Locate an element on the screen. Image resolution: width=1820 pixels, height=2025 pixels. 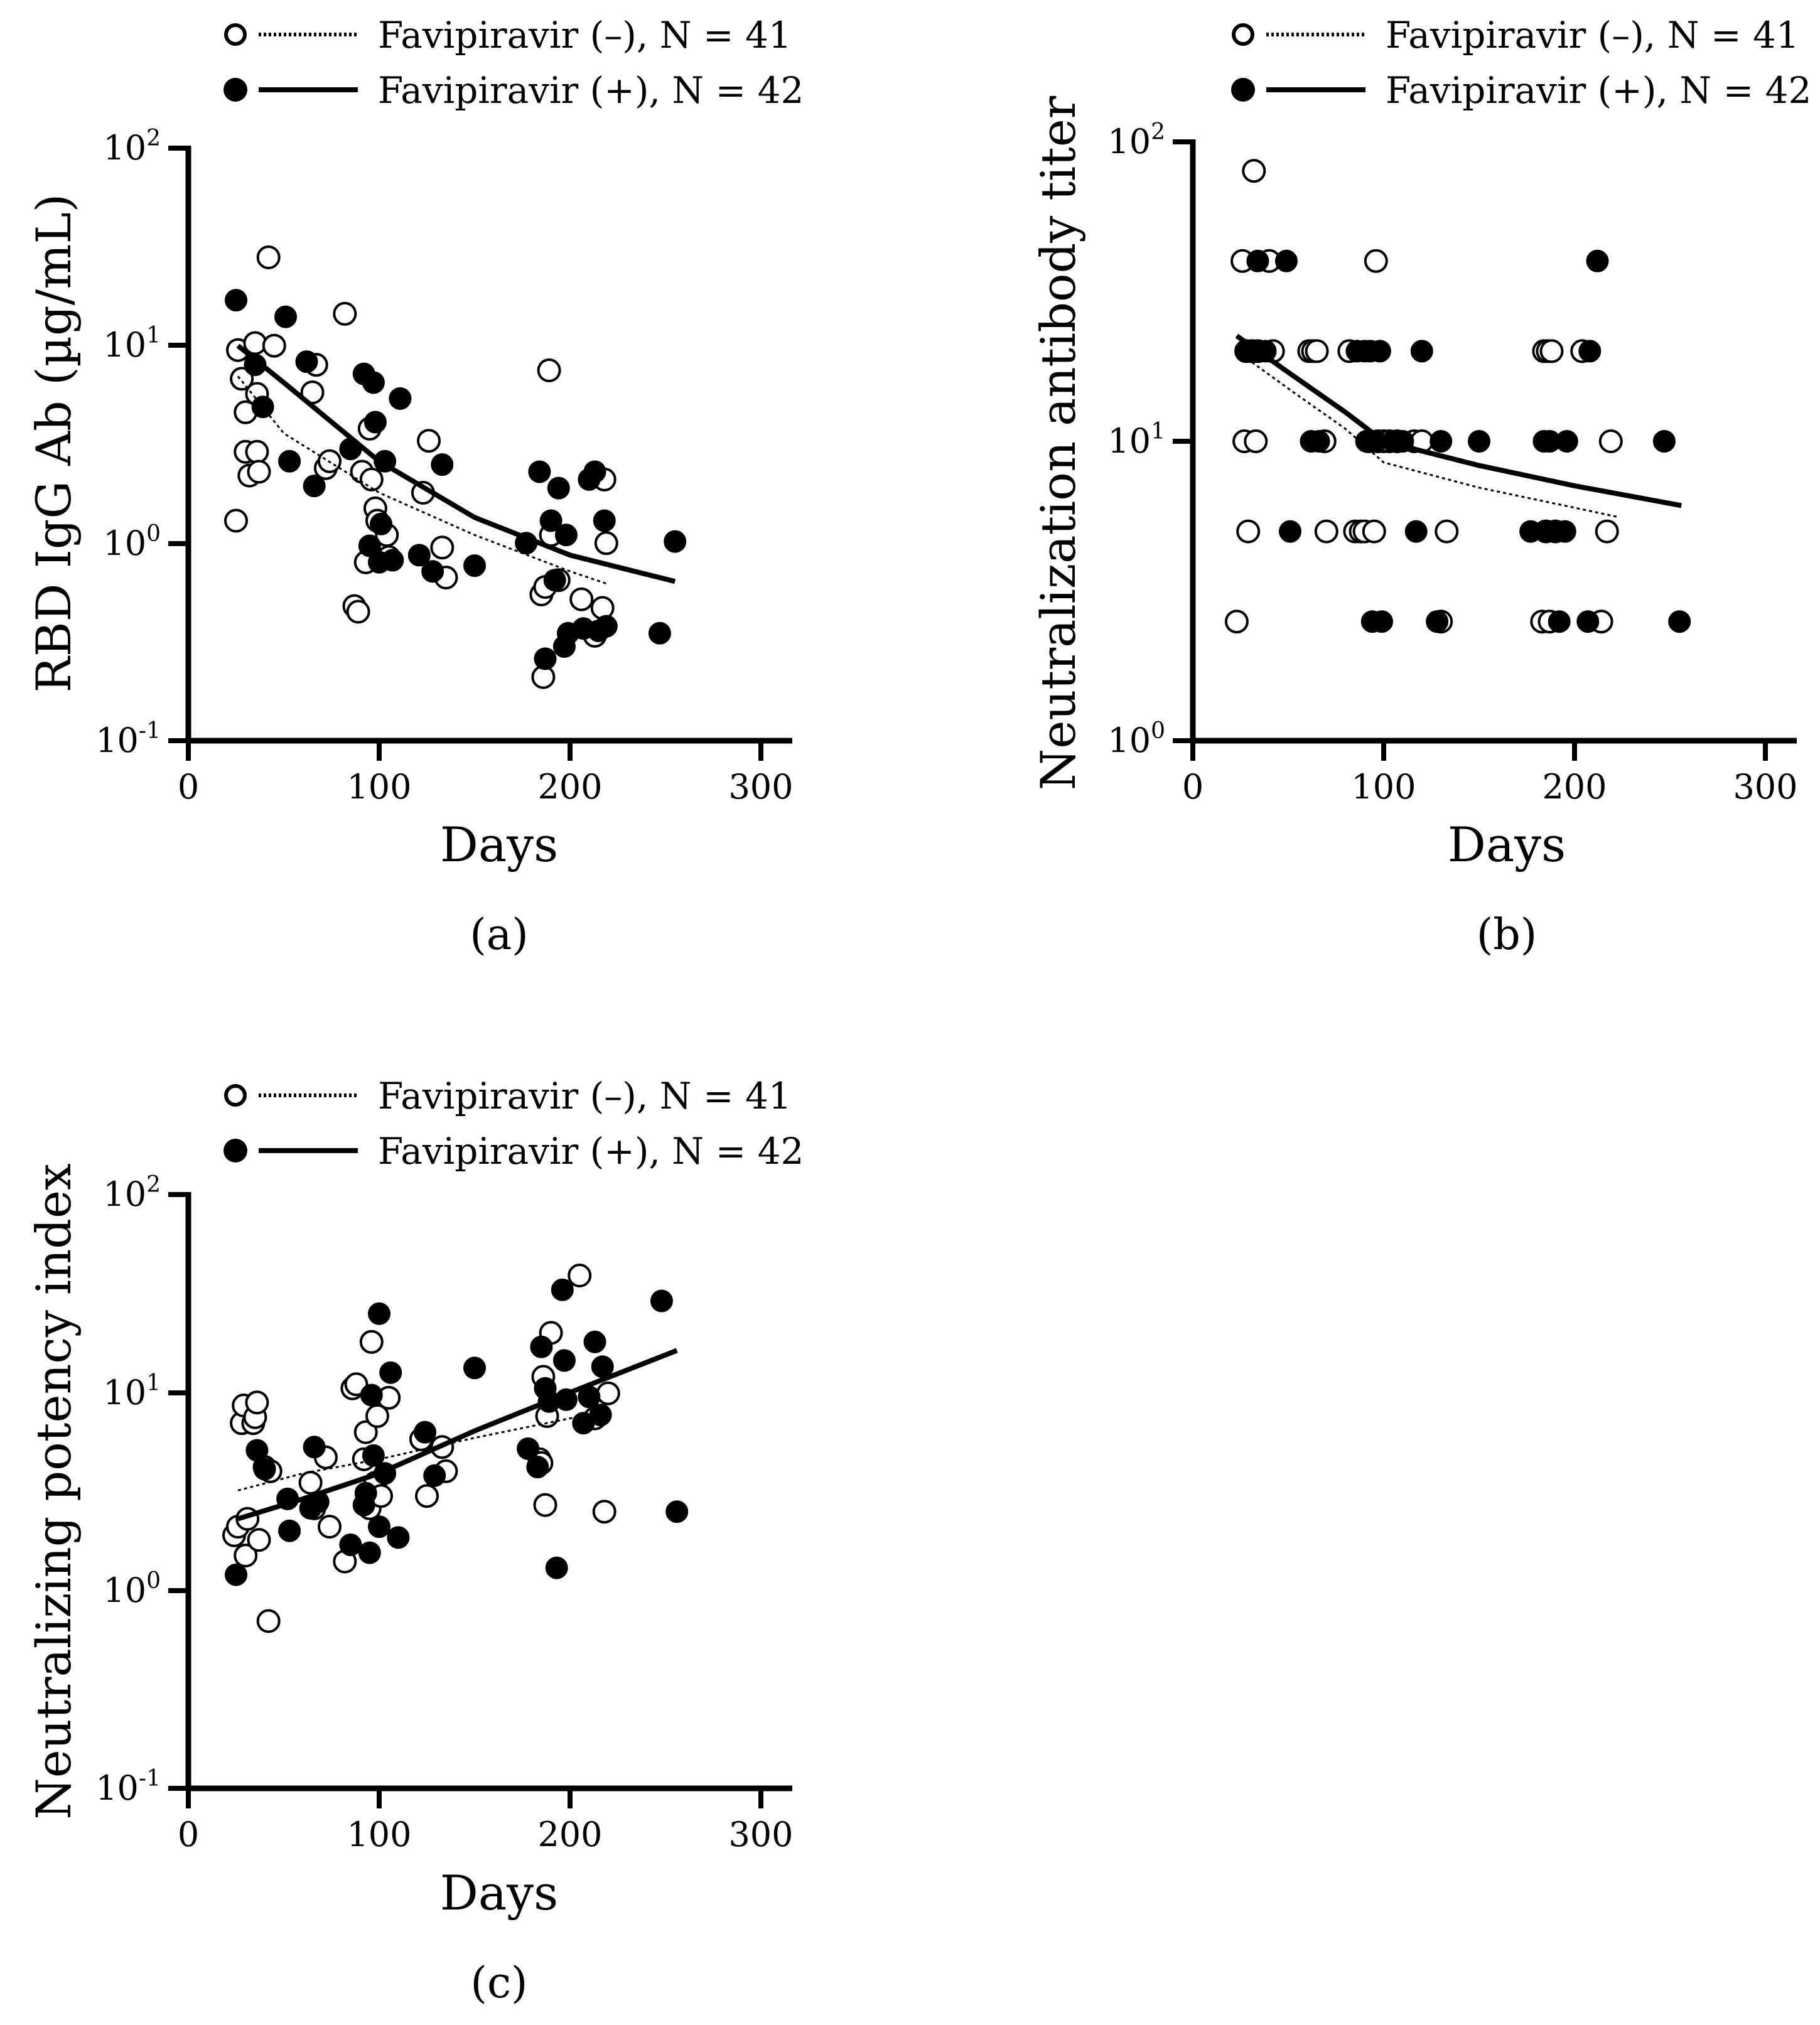
y-axis-label-b: Neutralization antibody titer is located at coordinates (1058, 442).